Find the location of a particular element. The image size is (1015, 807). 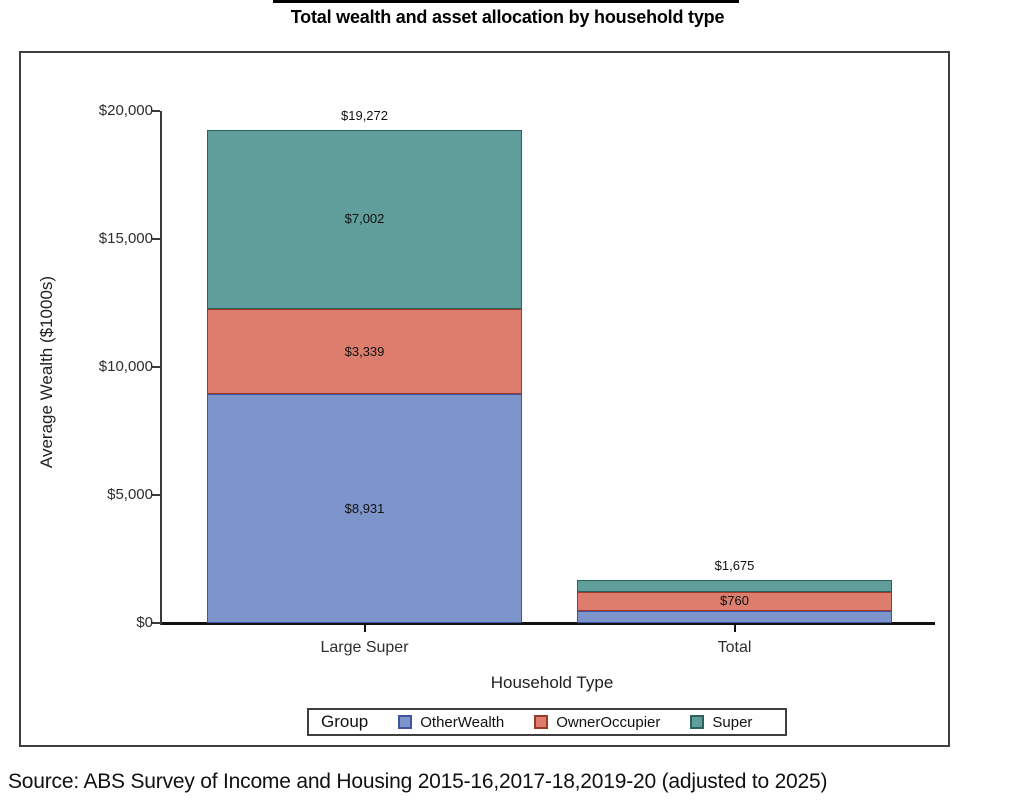

legend-item-label: OtherWealth is located at coordinates (462, 722).